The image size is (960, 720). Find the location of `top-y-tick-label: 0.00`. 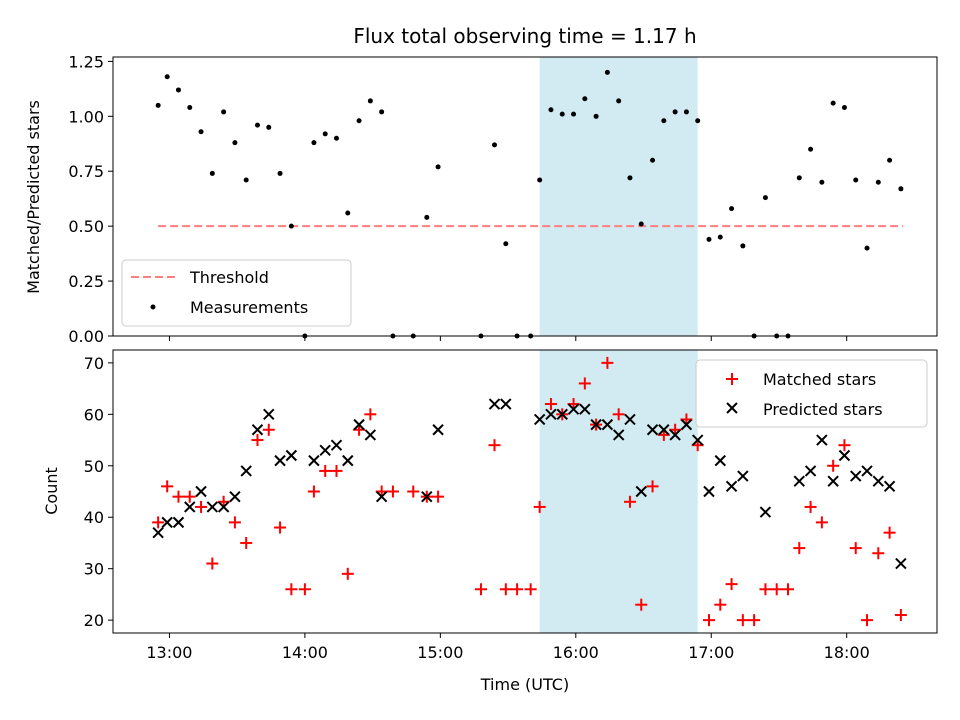

top-y-tick-label: 0.00 is located at coordinates (86, 336).